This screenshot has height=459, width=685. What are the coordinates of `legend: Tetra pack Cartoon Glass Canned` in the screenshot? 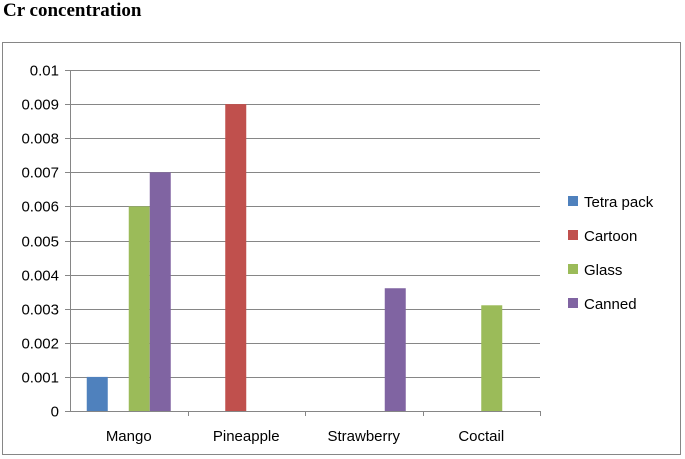 It's located at (611, 253).